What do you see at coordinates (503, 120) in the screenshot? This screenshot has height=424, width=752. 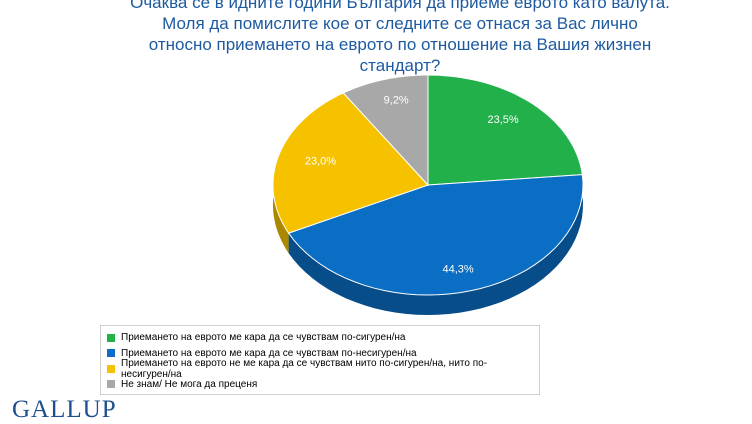 I see `data-label: 23,5%` at bounding box center [503, 120].